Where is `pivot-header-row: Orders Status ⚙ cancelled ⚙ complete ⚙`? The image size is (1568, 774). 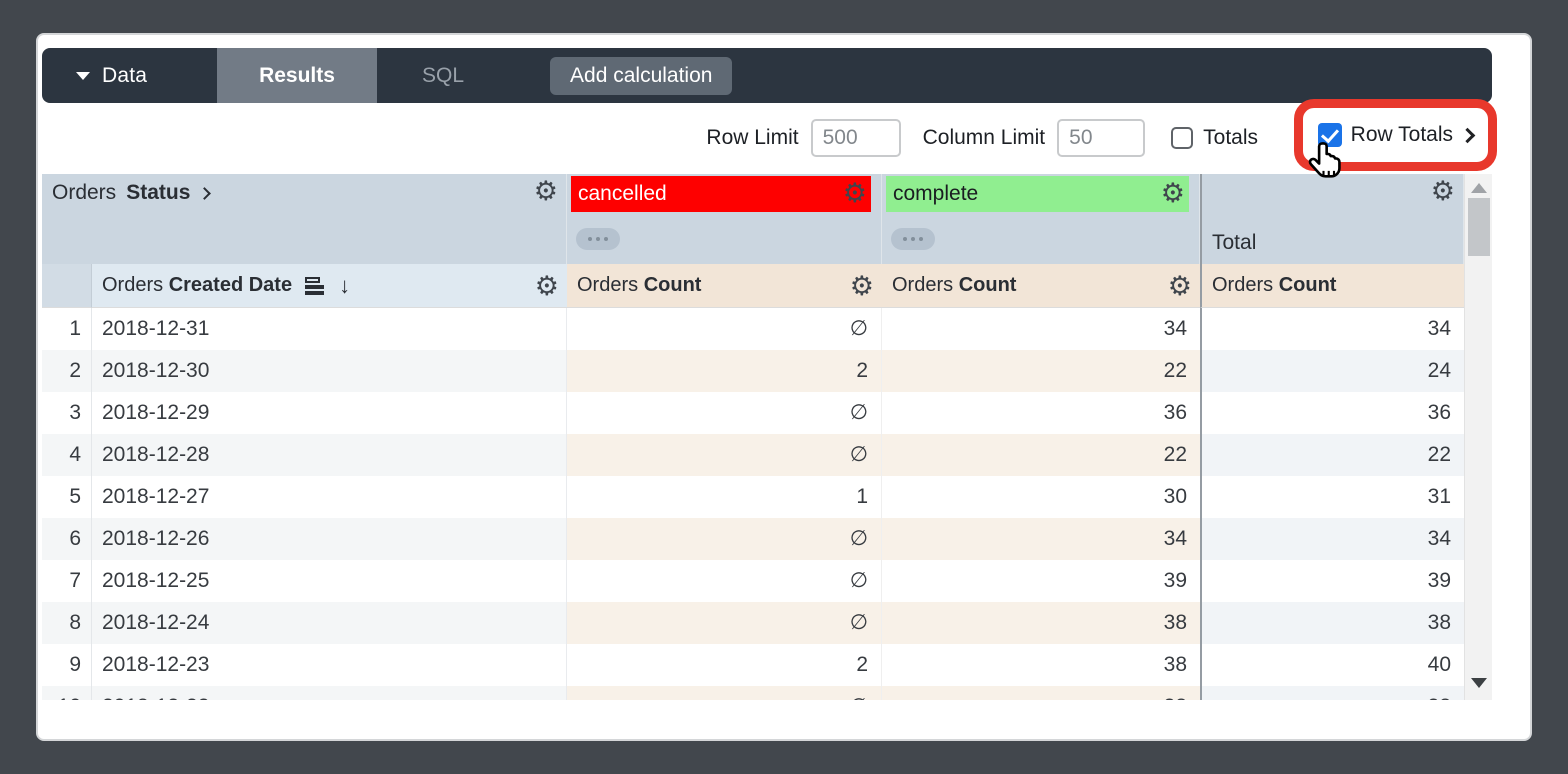 pivot-header-row: Orders Status ⚙ cancelled ⚙ complete ⚙ is located at coordinates (753, 219).